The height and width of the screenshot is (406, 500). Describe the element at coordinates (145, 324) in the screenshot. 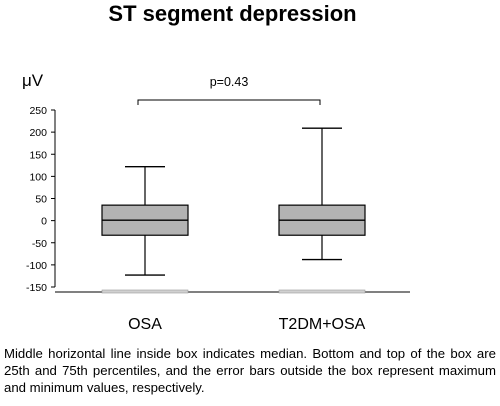

I see `x-category-label: OSA` at that location.